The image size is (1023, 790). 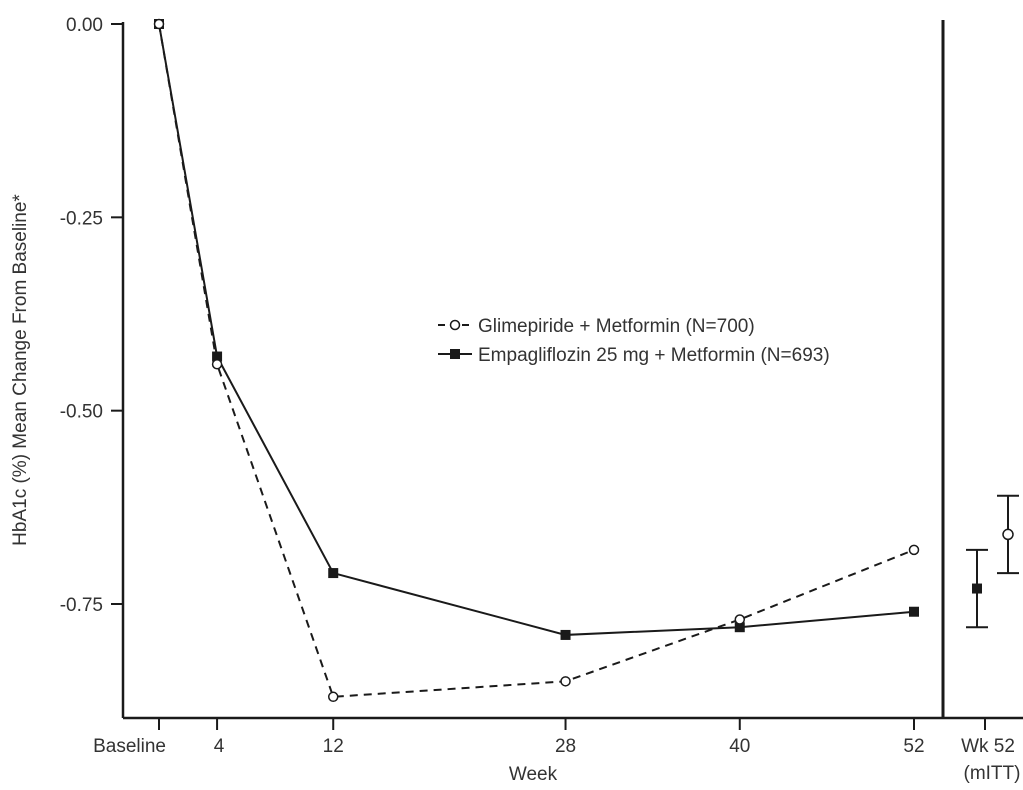 What do you see at coordinates (992, 773) in the screenshot?
I see `endpoint-label-line2: (mITT)` at bounding box center [992, 773].